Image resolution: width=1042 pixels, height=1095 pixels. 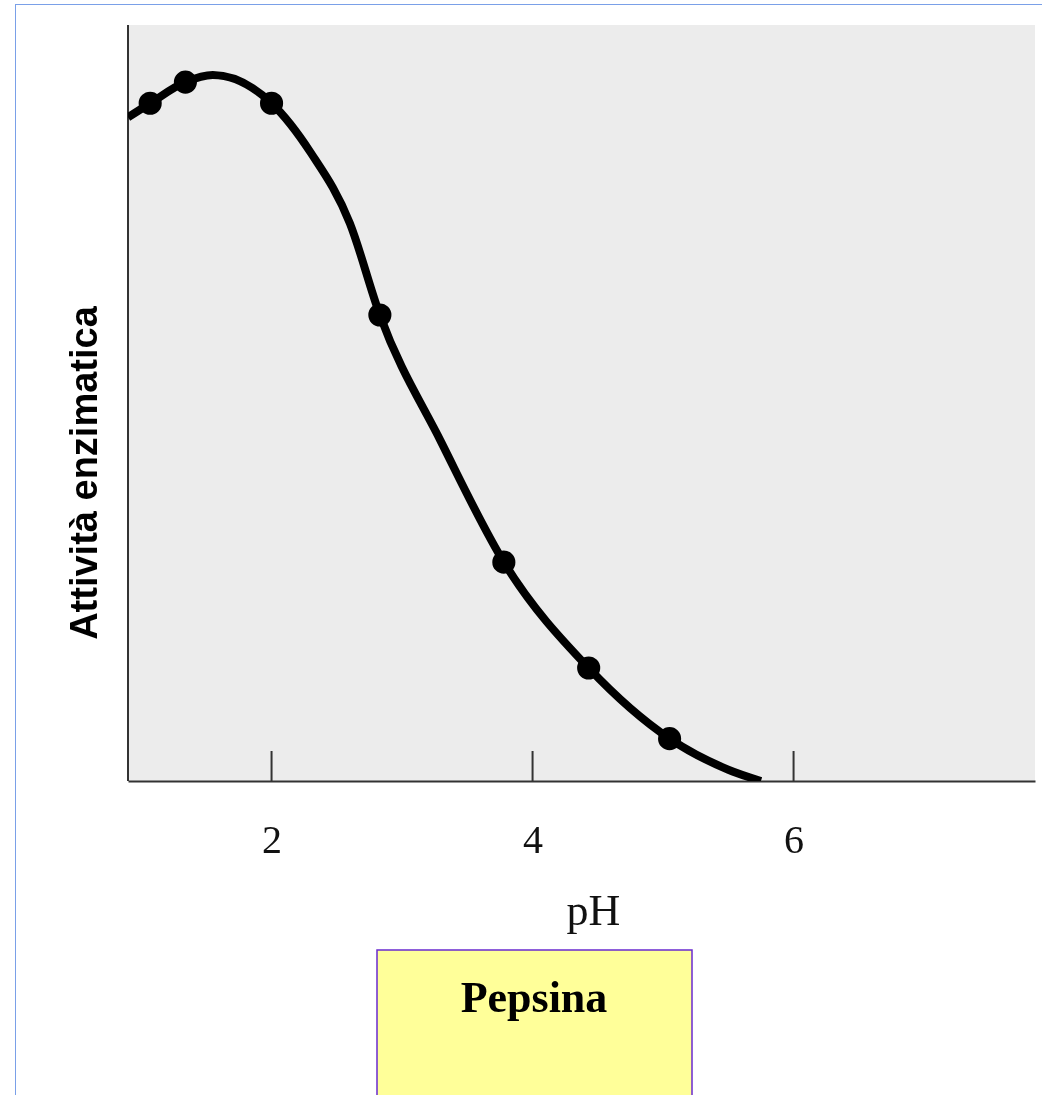 What do you see at coordinates (272, 839) in the screenshot?
I see `x-tick-label: 2` at bounding box center [272, 839].